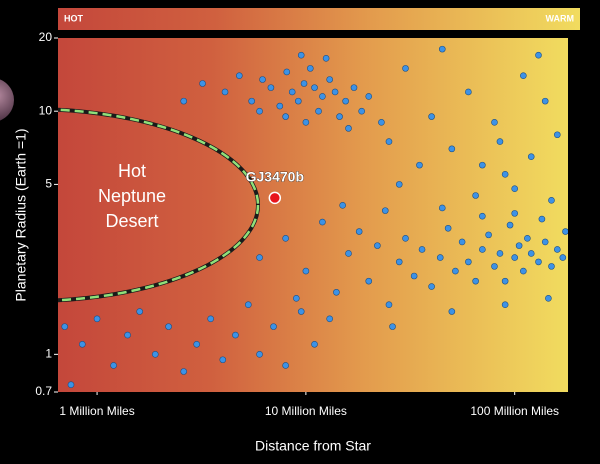 The height and width of the screenshot is (464, 600). Describe the element at coordinates (48, 184) in the screenshot. I see `y-tick-label: 5` at that location.